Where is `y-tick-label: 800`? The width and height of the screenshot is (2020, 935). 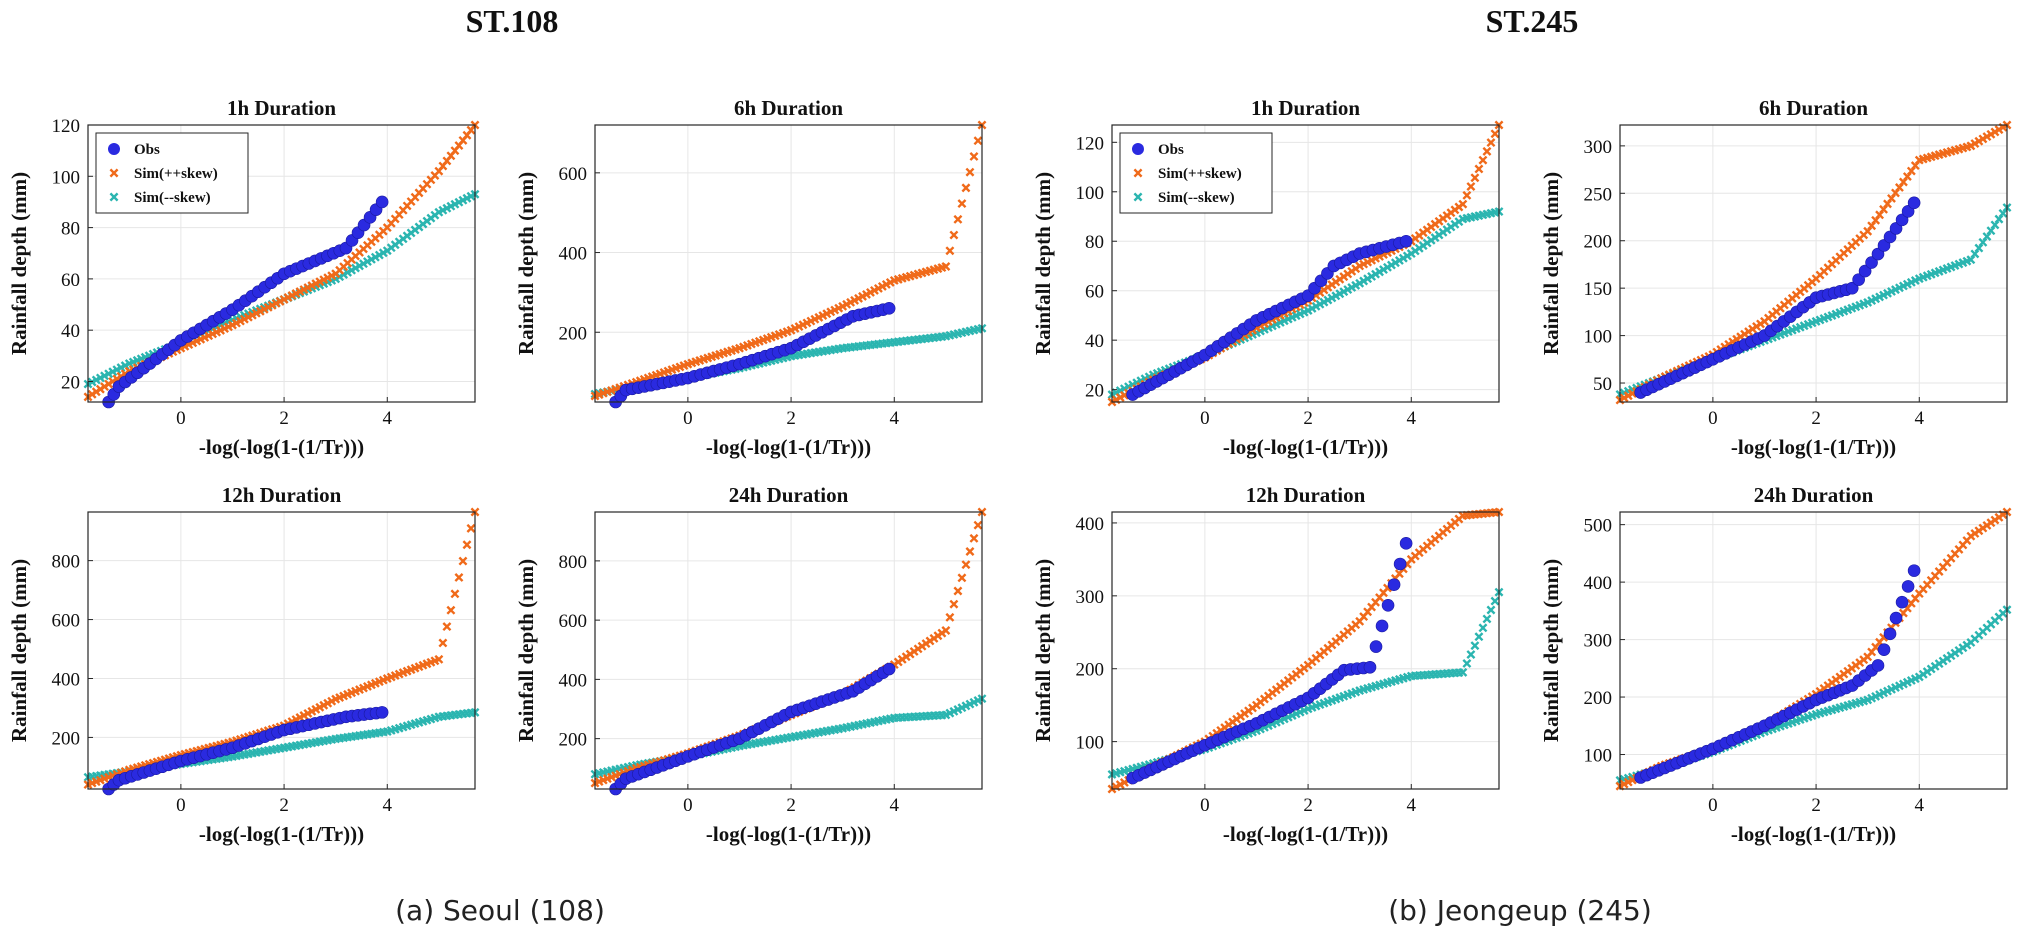 y-tick-label: 800 is located at coordinates (573, 562).